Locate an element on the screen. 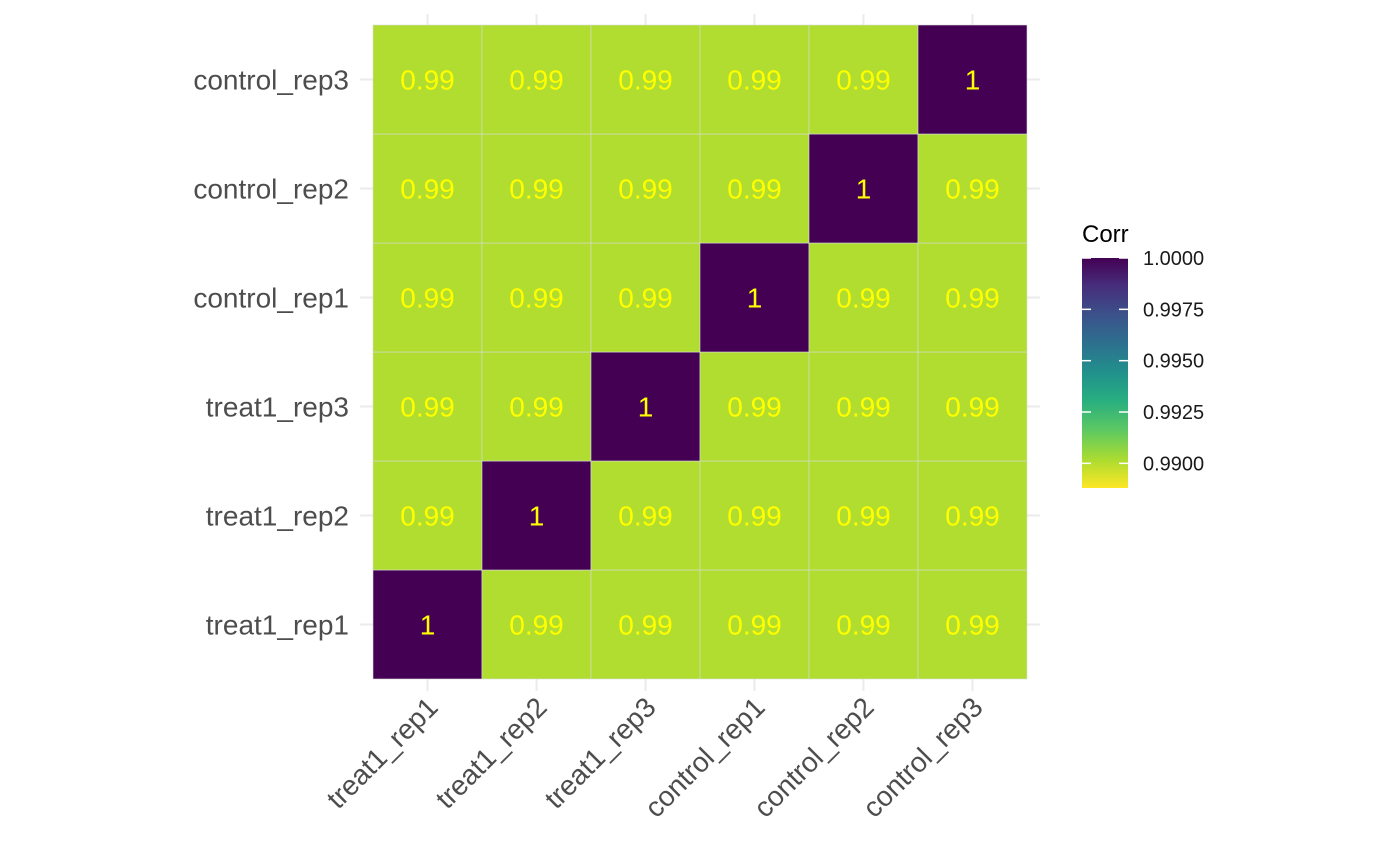 This screenshot has height=866, width=1400. legend-tick-label: 0.9975 is located at coordinates (1173, 310).